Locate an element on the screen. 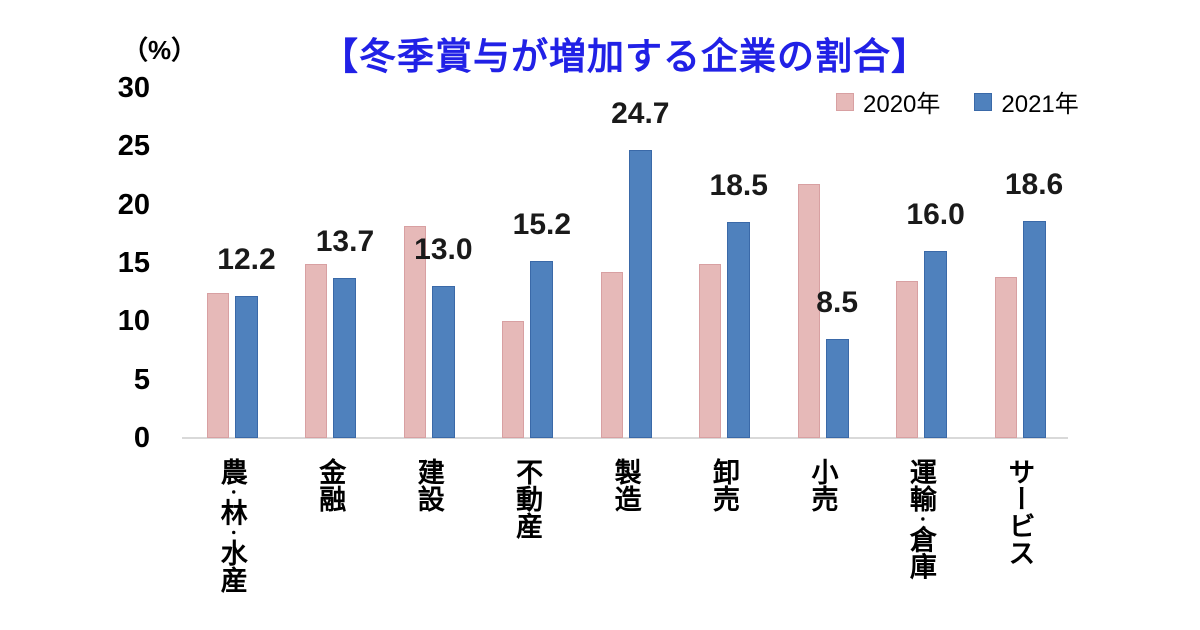 The width and height of the screenshot is (1200, 630). y-tick-30: 30 is located at coordinates (133, 88).